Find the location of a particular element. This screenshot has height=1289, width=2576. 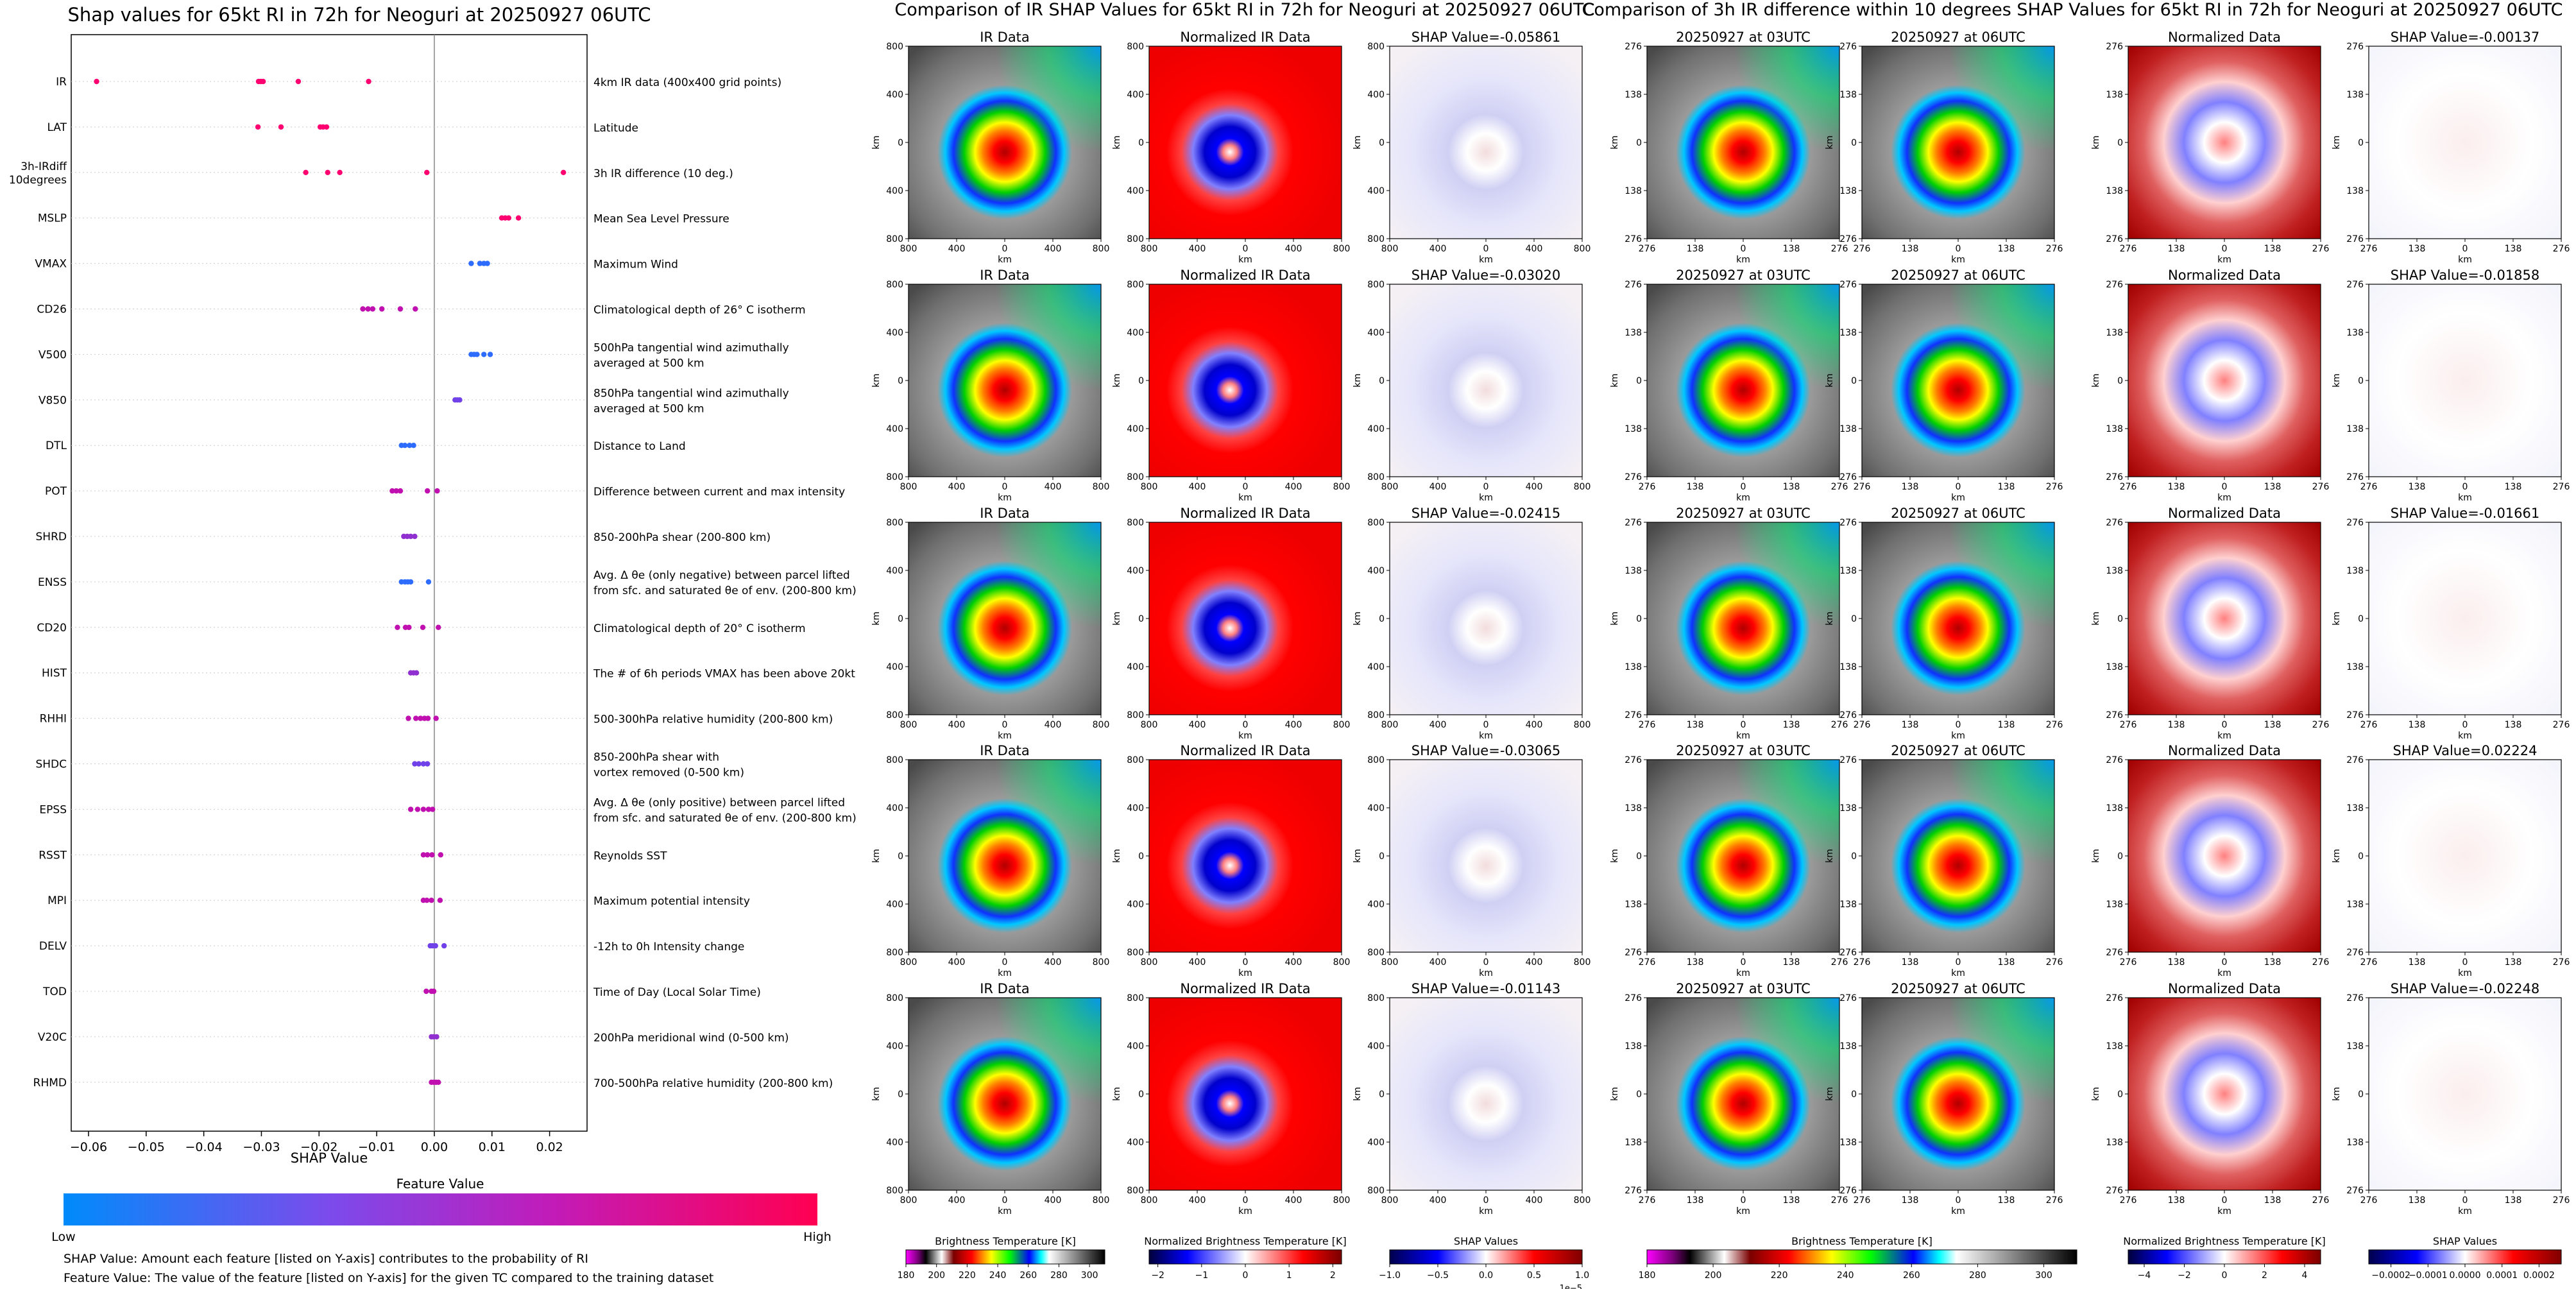

colorbar-tick-label: 0.0001 is located at coordinates (2502, 1275).